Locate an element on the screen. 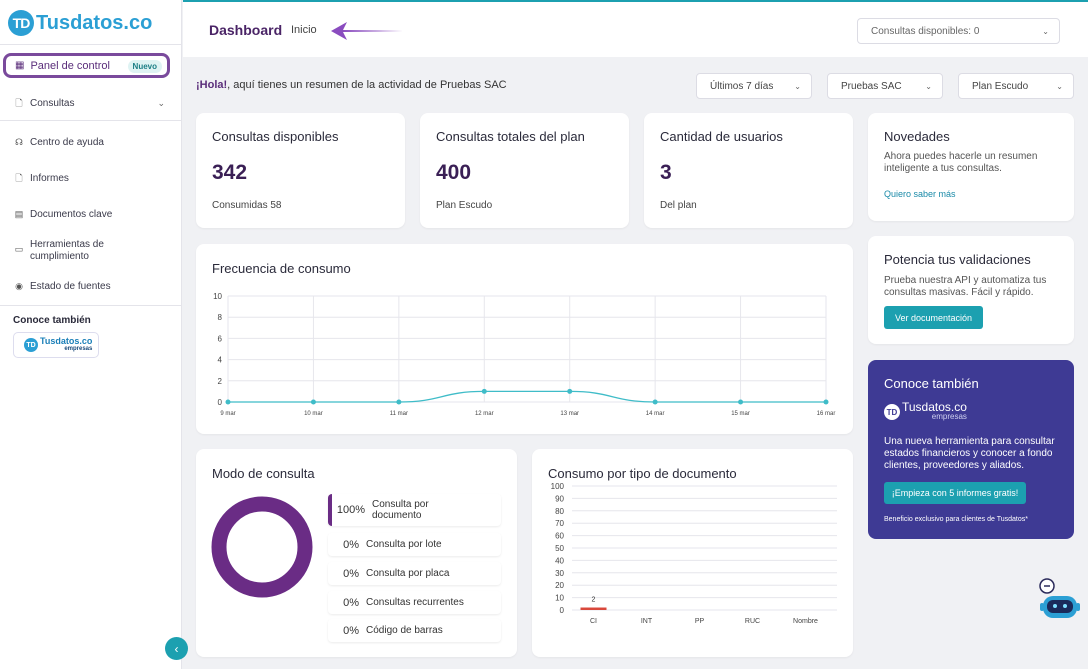 Image resolution: width=1088 pixels, height=669 pixels. sidebar-item-label: Documentos clave is located at coordinates (71, 214).